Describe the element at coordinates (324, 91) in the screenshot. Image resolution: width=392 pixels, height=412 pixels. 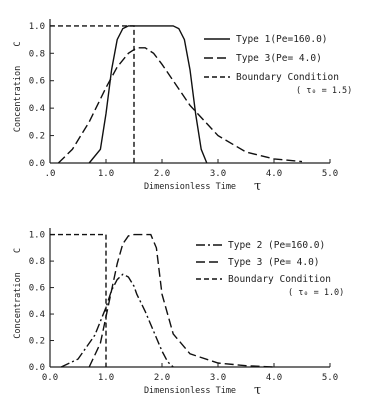
I see `legend-subtext: ( τ₀ = 1.5)` at that location.